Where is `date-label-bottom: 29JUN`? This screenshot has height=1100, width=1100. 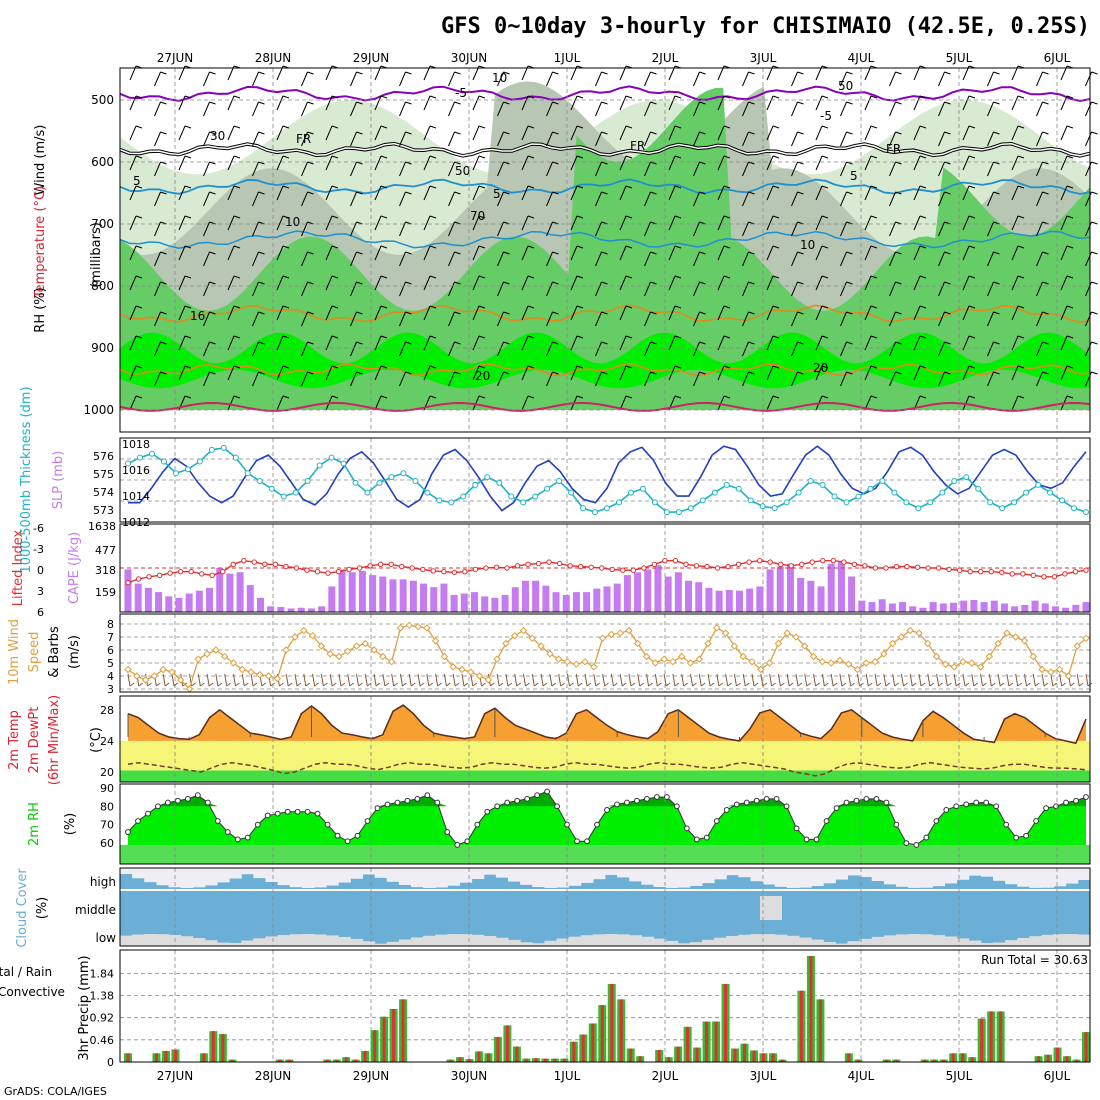
date-label-bottom: 29JUN is located at coordinates (371, 1076).